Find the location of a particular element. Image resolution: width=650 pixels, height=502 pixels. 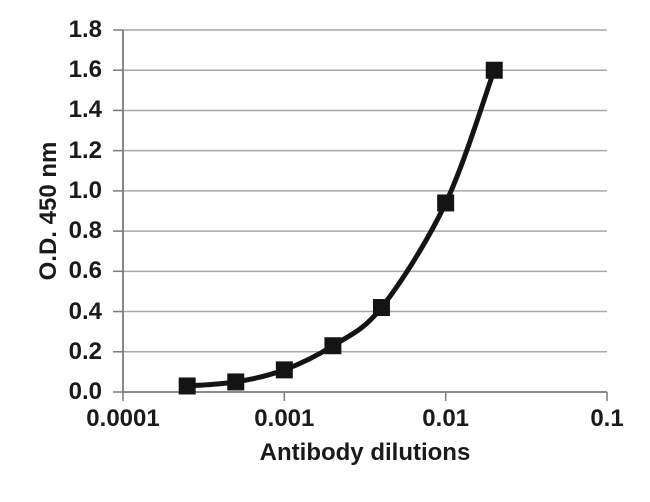

y-tick-label: 1.8 is located at coordinates (85, 29).